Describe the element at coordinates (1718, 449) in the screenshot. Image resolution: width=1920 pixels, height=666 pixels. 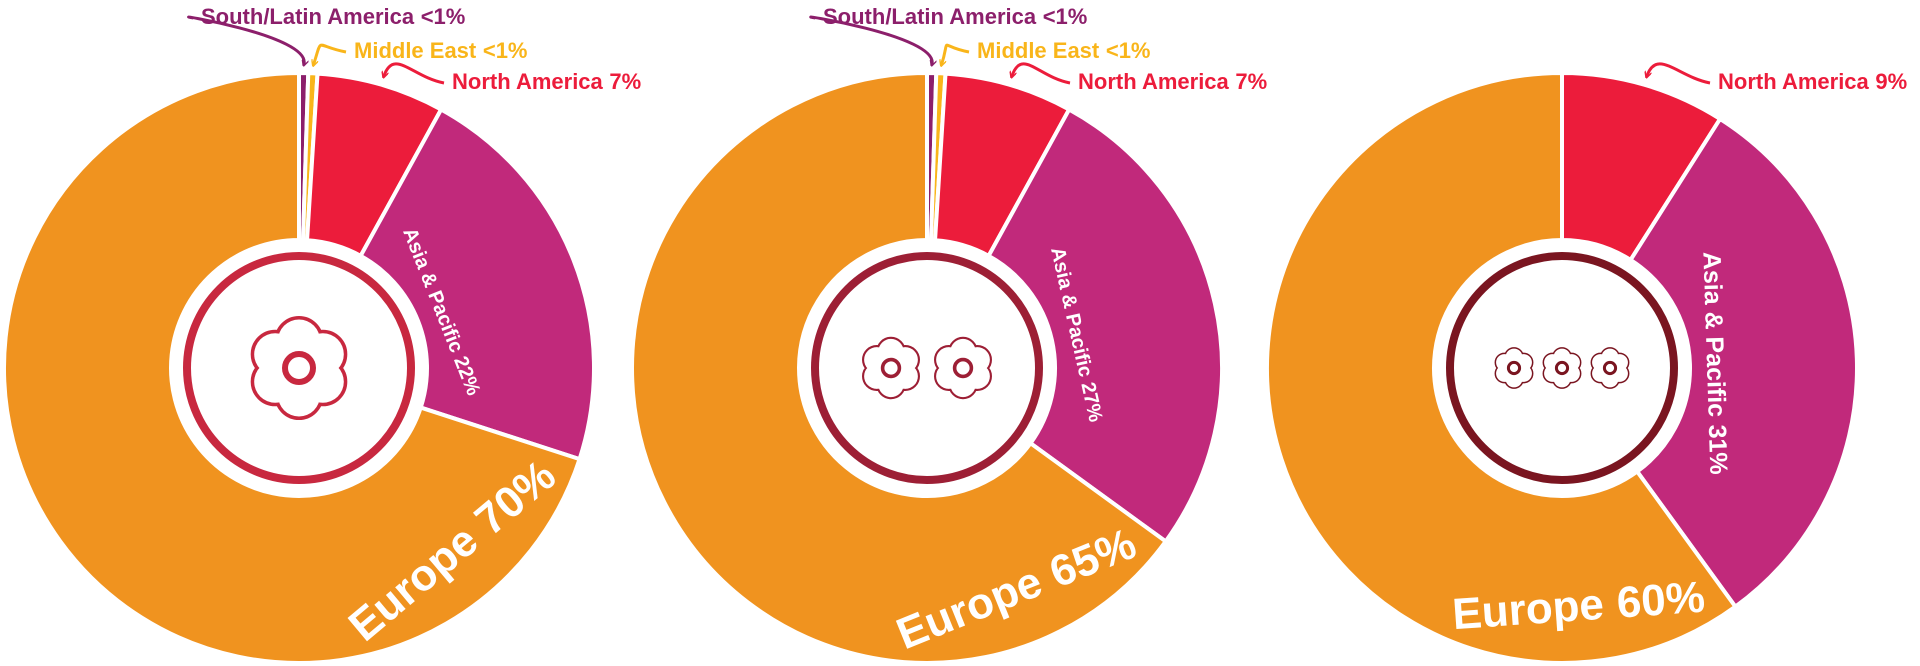
I see `slice-value: 31%` at that location.